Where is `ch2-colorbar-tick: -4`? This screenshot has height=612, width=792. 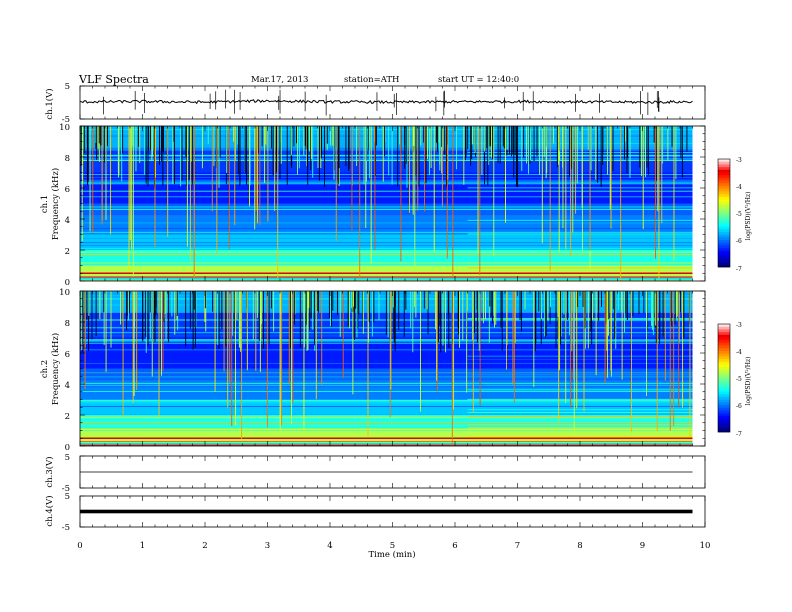
ch2-colorbar-tick: -4 is located at coordinates (739, 352).